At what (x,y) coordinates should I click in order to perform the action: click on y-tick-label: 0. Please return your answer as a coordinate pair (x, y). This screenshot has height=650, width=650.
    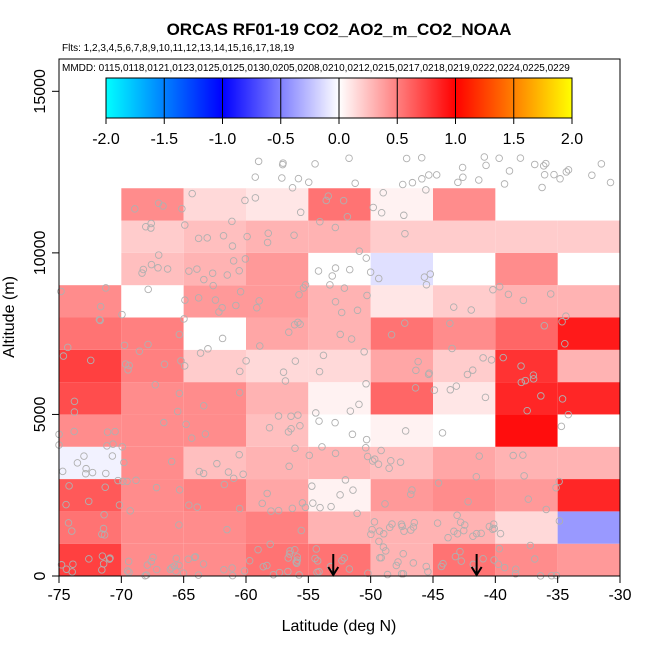
    Looking at the image, I should click on (40, 575).